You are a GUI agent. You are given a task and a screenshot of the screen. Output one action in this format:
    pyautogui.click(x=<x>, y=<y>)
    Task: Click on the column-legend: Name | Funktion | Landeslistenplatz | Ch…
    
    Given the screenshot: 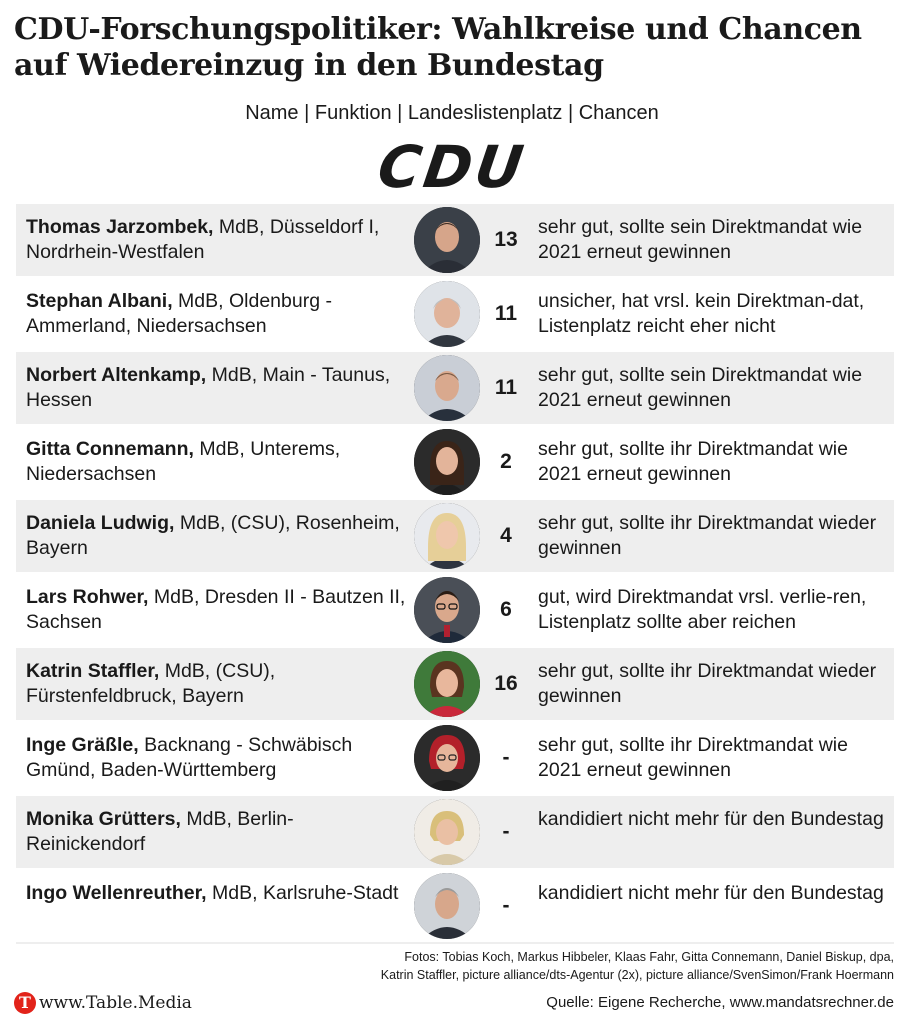 What is the action you would take?
    pyautogui.click(x=452, y=113)
    